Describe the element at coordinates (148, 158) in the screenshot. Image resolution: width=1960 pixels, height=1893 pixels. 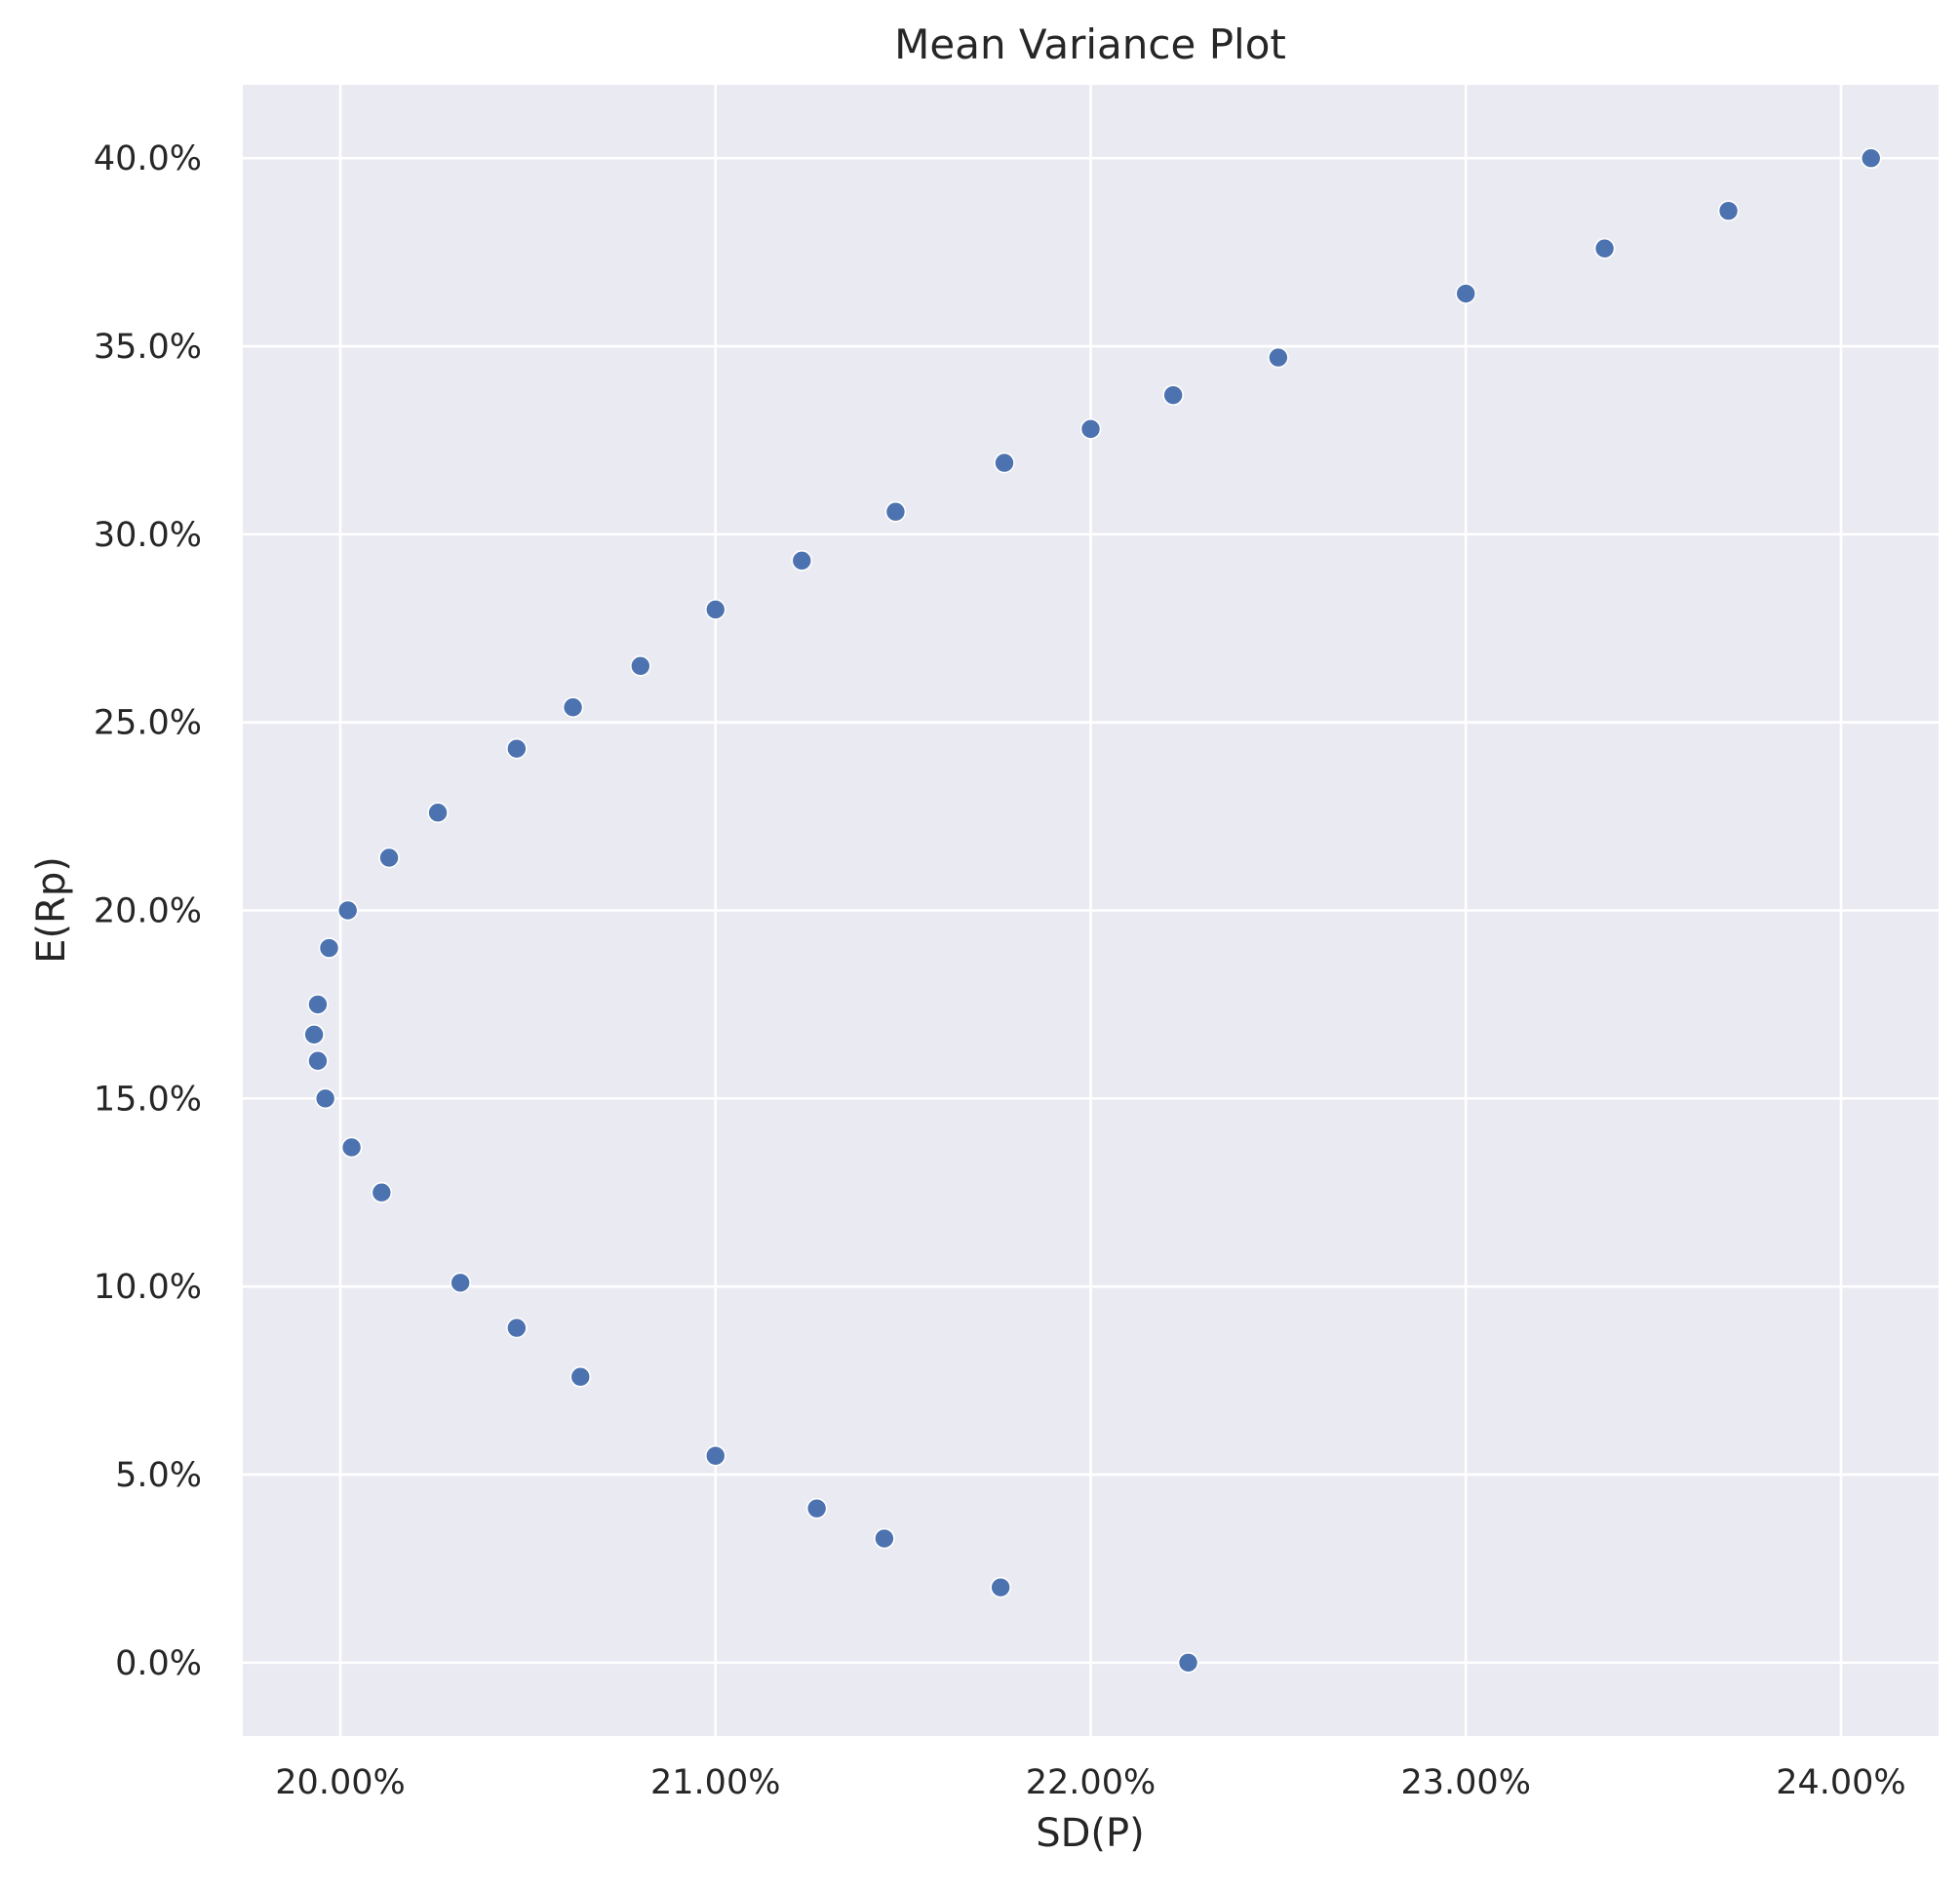
I see `y-tick-label: 40.0%` at that location.